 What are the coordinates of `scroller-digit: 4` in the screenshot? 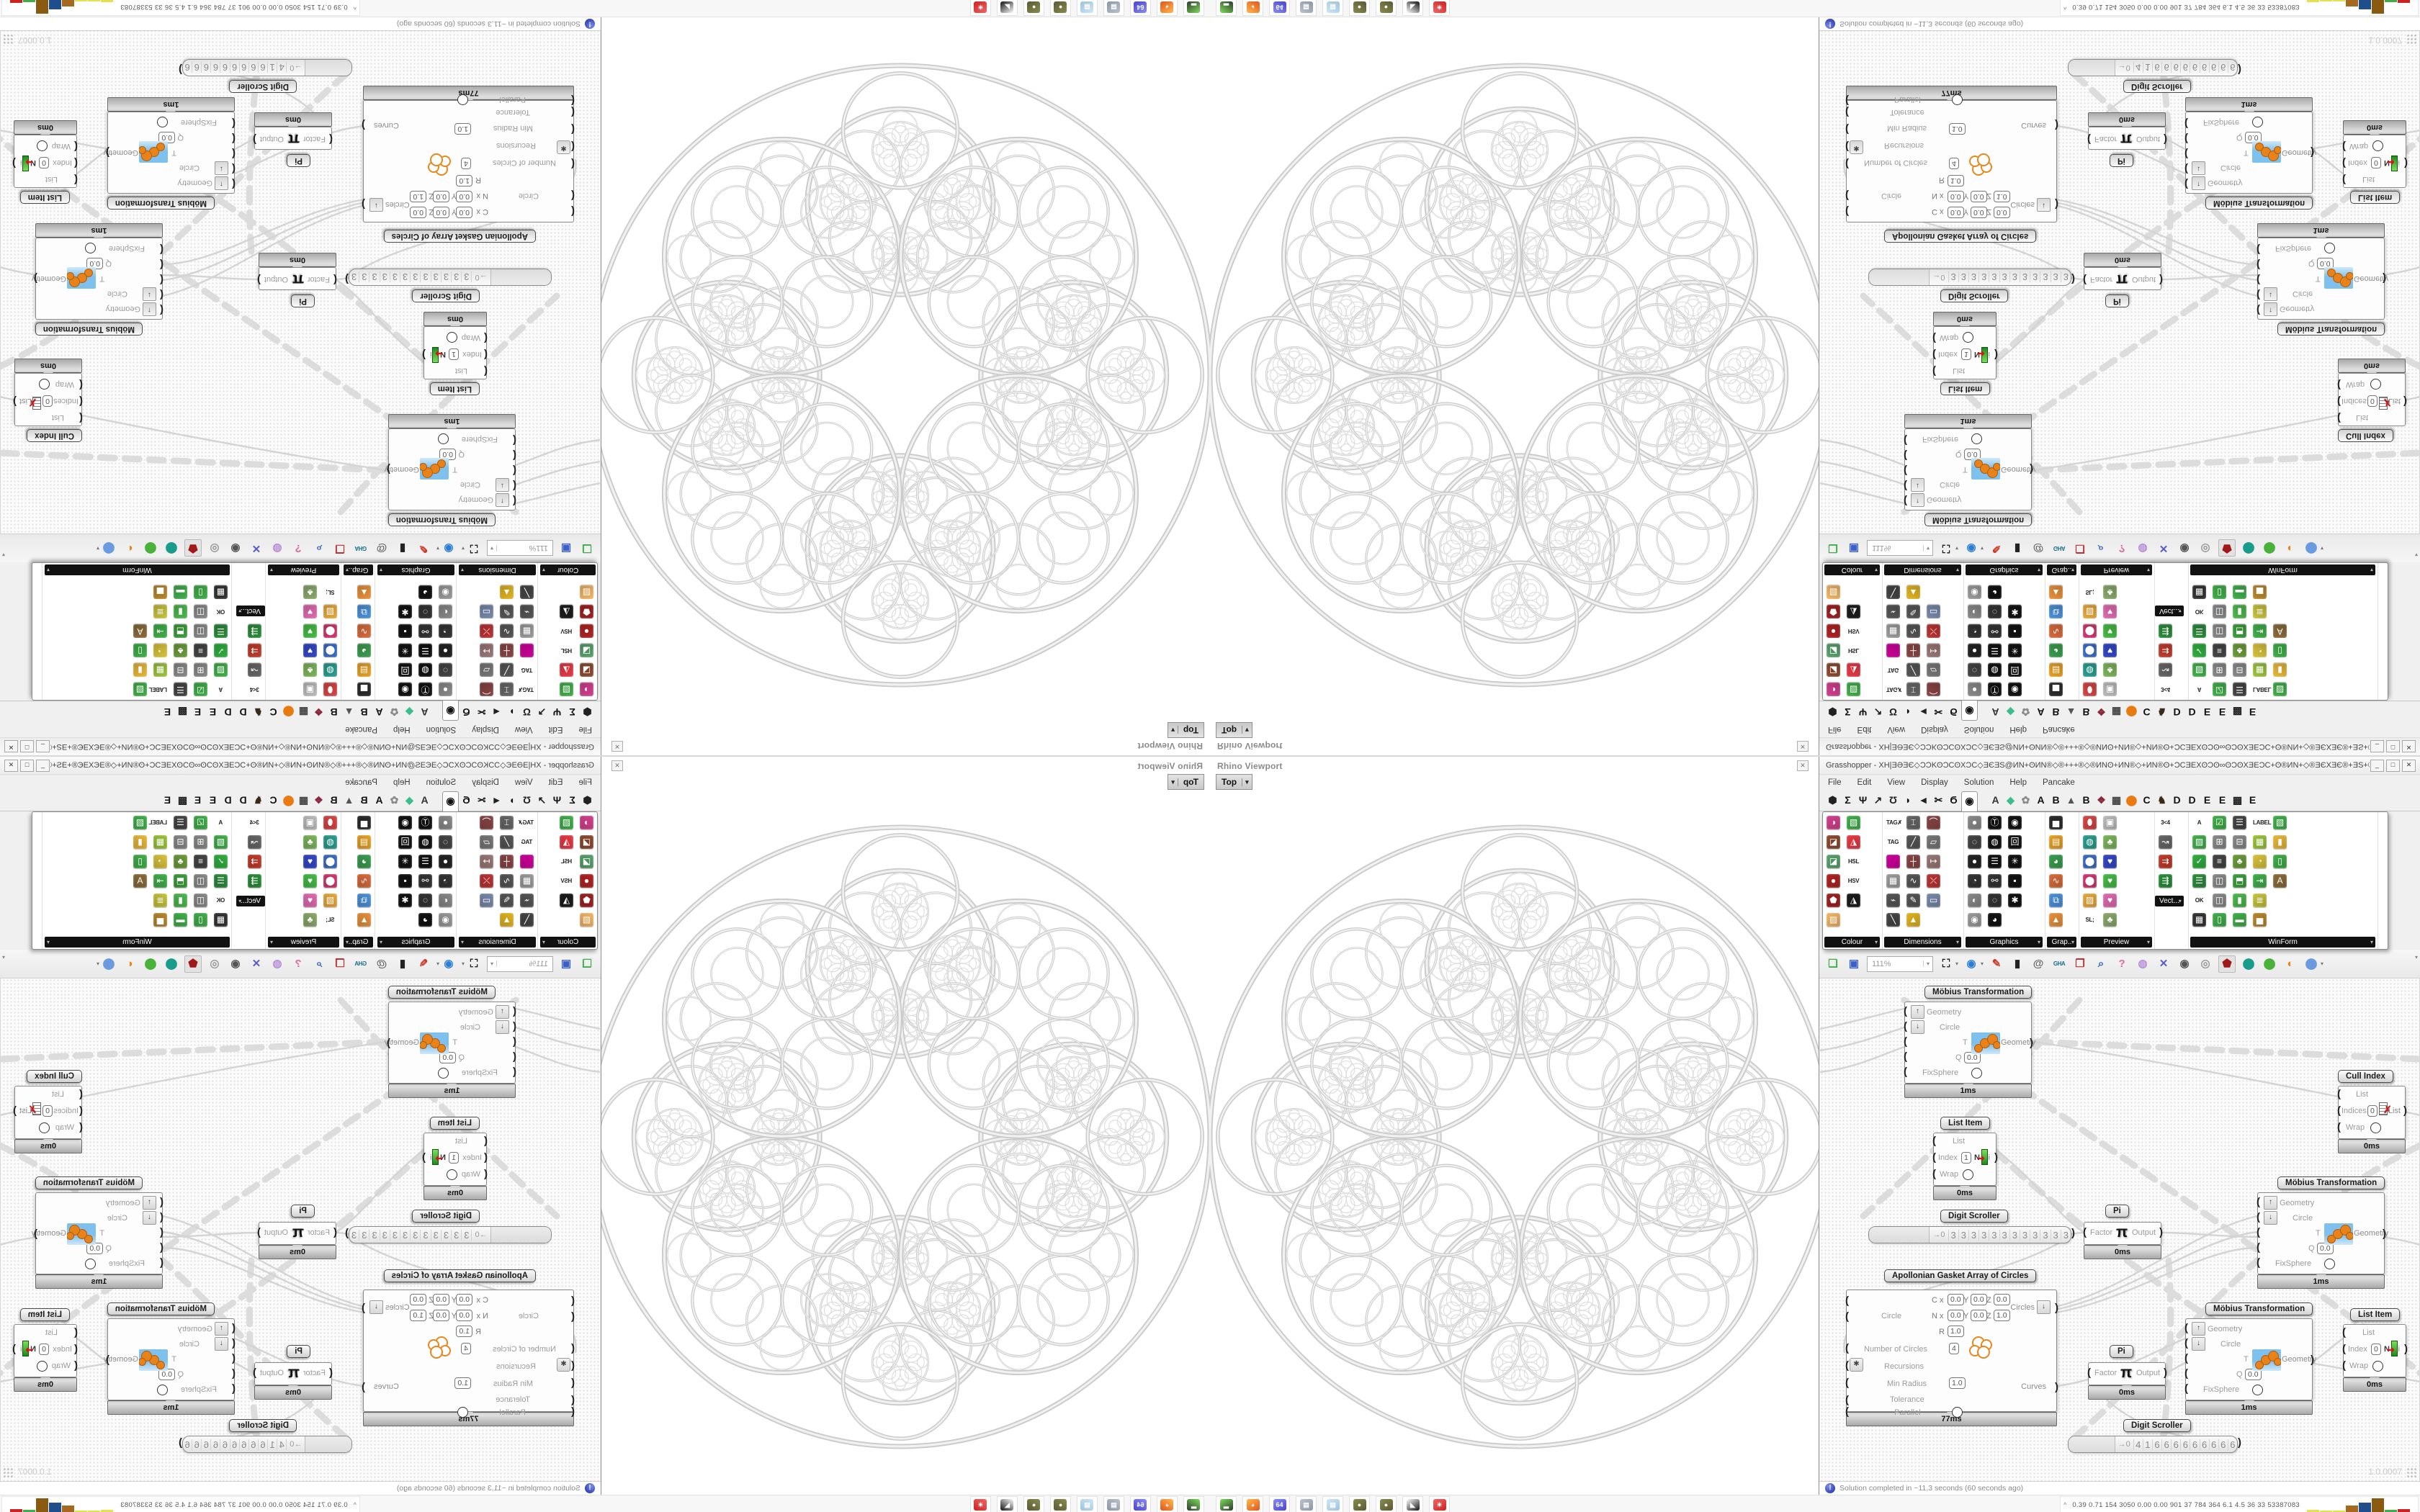 It's located at (282, 67).